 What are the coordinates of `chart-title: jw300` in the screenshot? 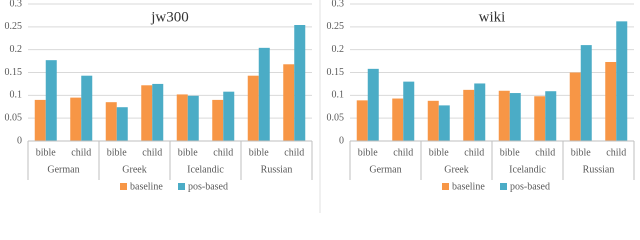 It's located at (169, 17).